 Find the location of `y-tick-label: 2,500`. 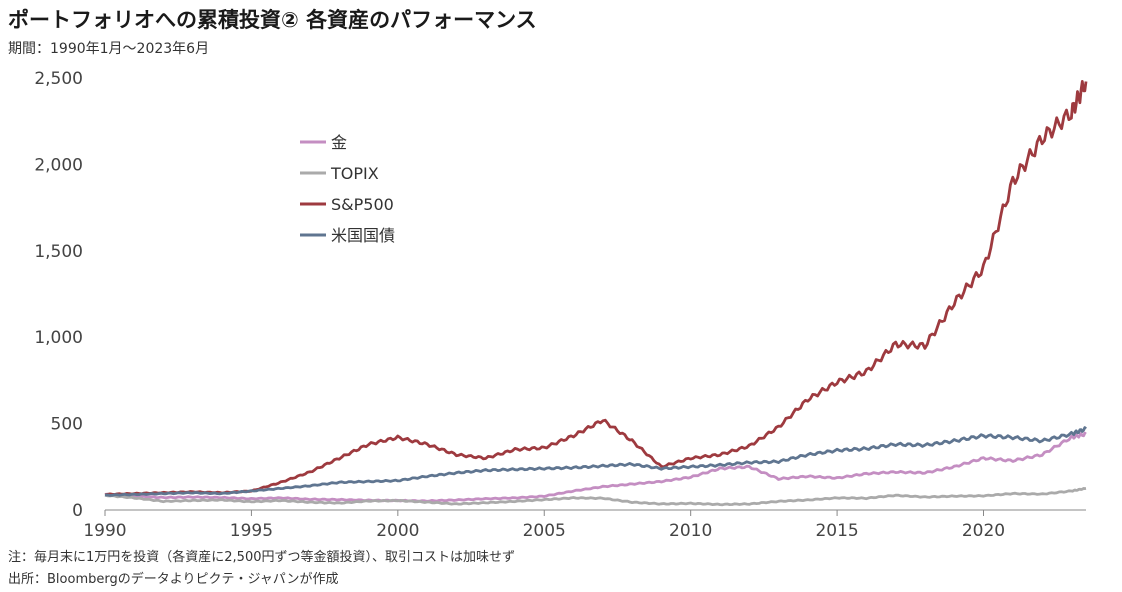

y-tick-label: 2,500 is located at coordinates (58, 79).